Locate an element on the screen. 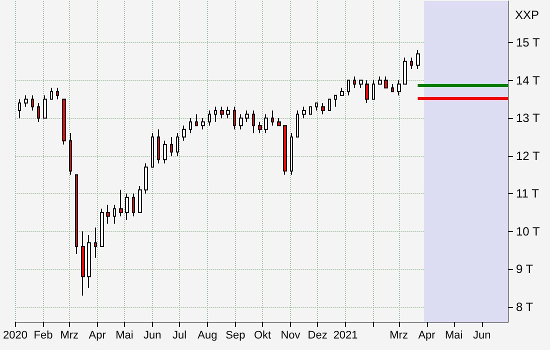  x-tick-label: 2021 is located at coordinates (345, 336).